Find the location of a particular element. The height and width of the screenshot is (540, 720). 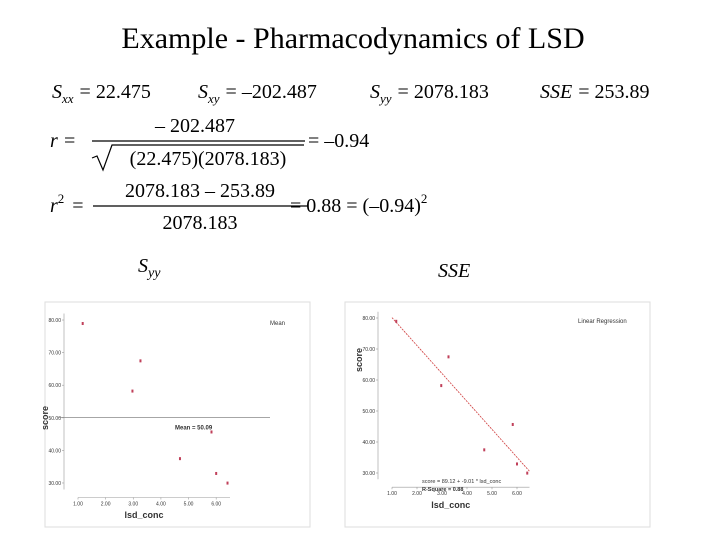

slide-title: Example - Pharmacodynamics of LSD is located at coordinates (352, 38).